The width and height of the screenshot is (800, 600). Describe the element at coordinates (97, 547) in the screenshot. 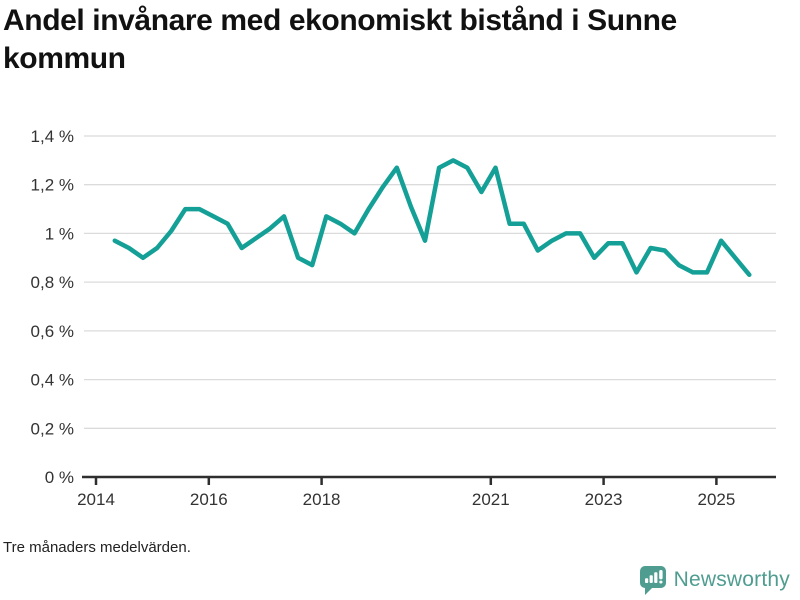

I see `chart-footnote: Tre månaders medelvärden.` at that location.